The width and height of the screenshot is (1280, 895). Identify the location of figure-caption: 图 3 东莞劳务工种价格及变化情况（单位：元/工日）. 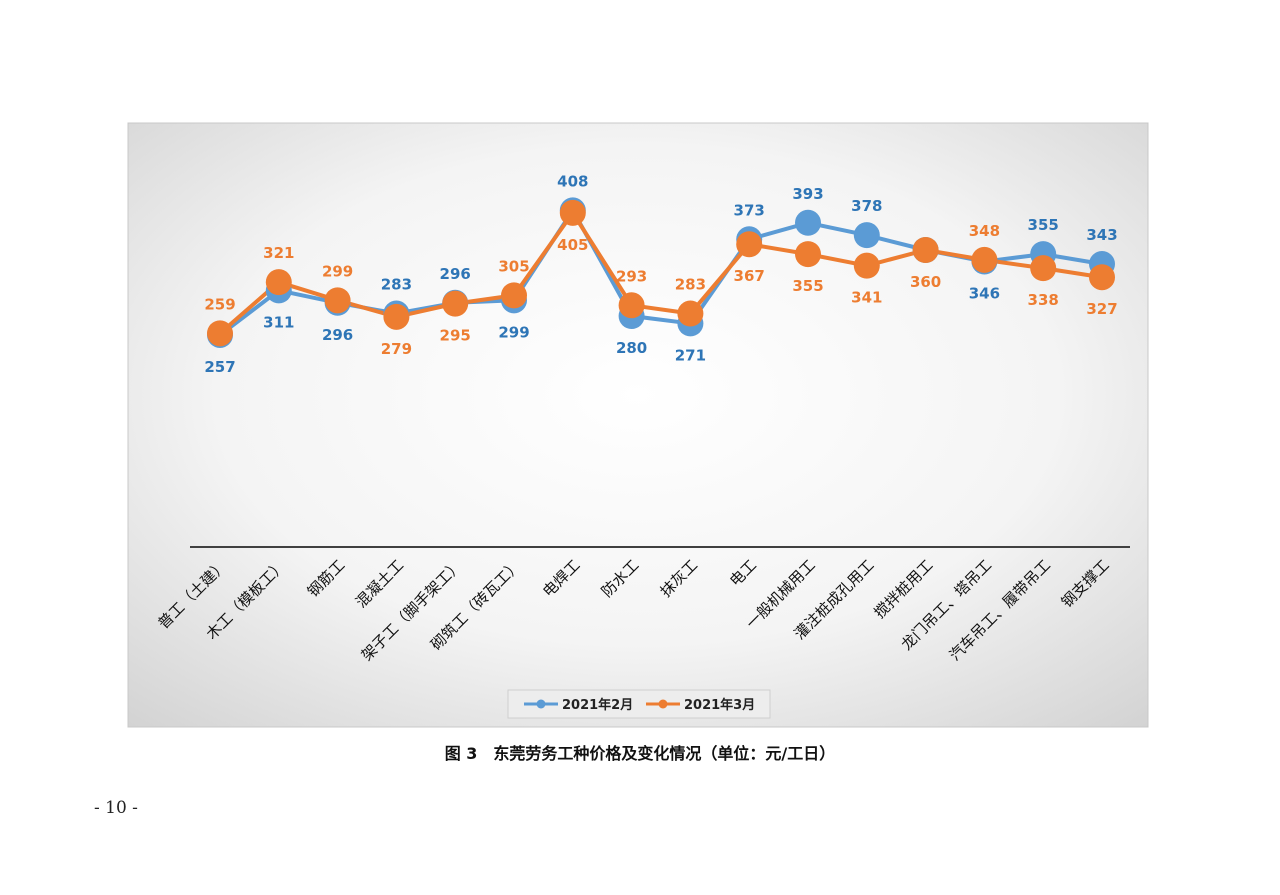
(640, 753).